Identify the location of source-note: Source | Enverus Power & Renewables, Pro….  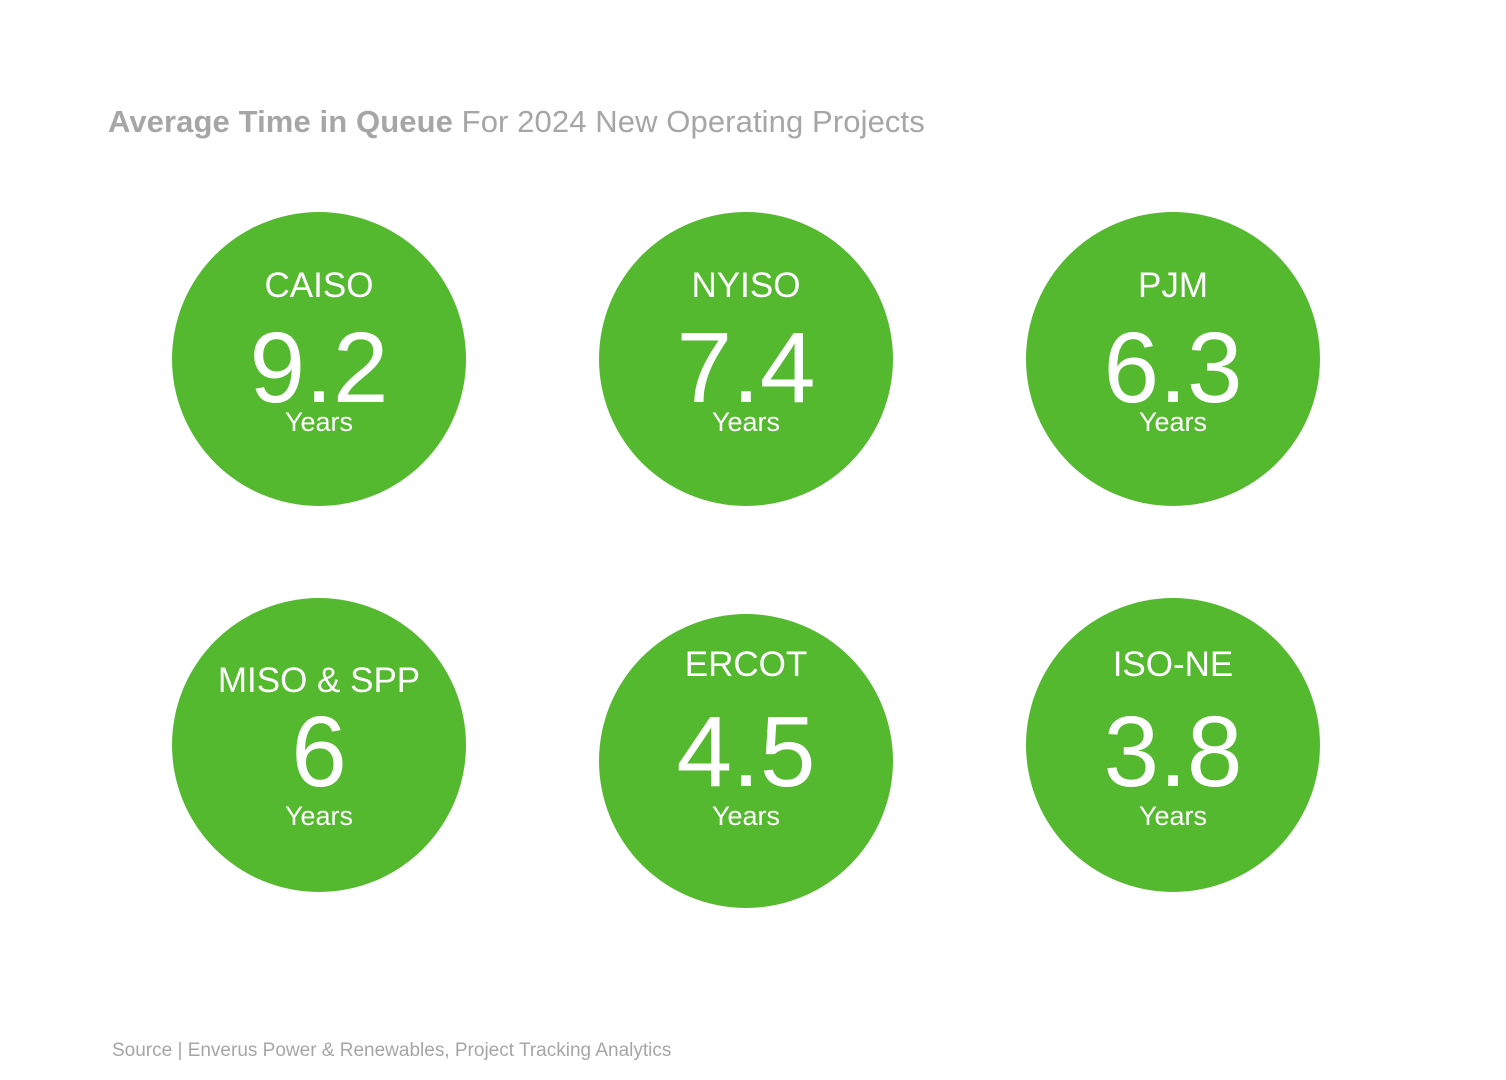
(392, 1050).